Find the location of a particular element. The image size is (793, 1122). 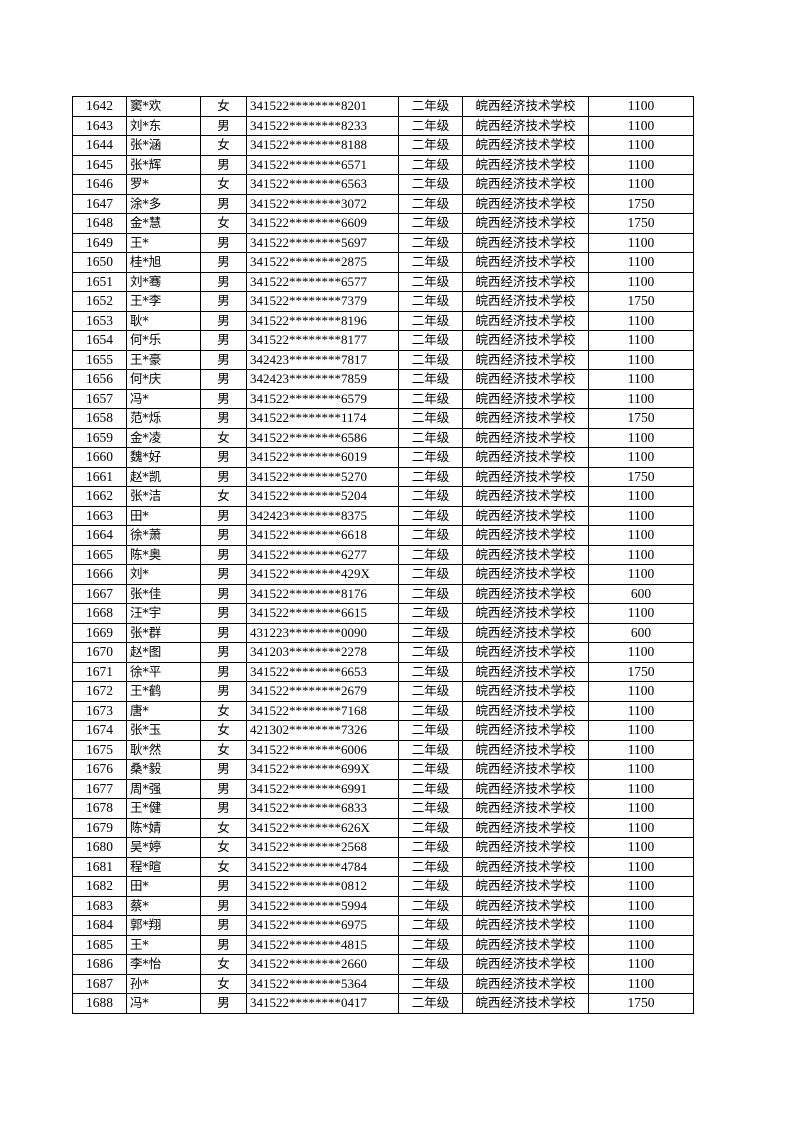

student-name-cell: 桂*旭 is located at coordinates (163, 262).